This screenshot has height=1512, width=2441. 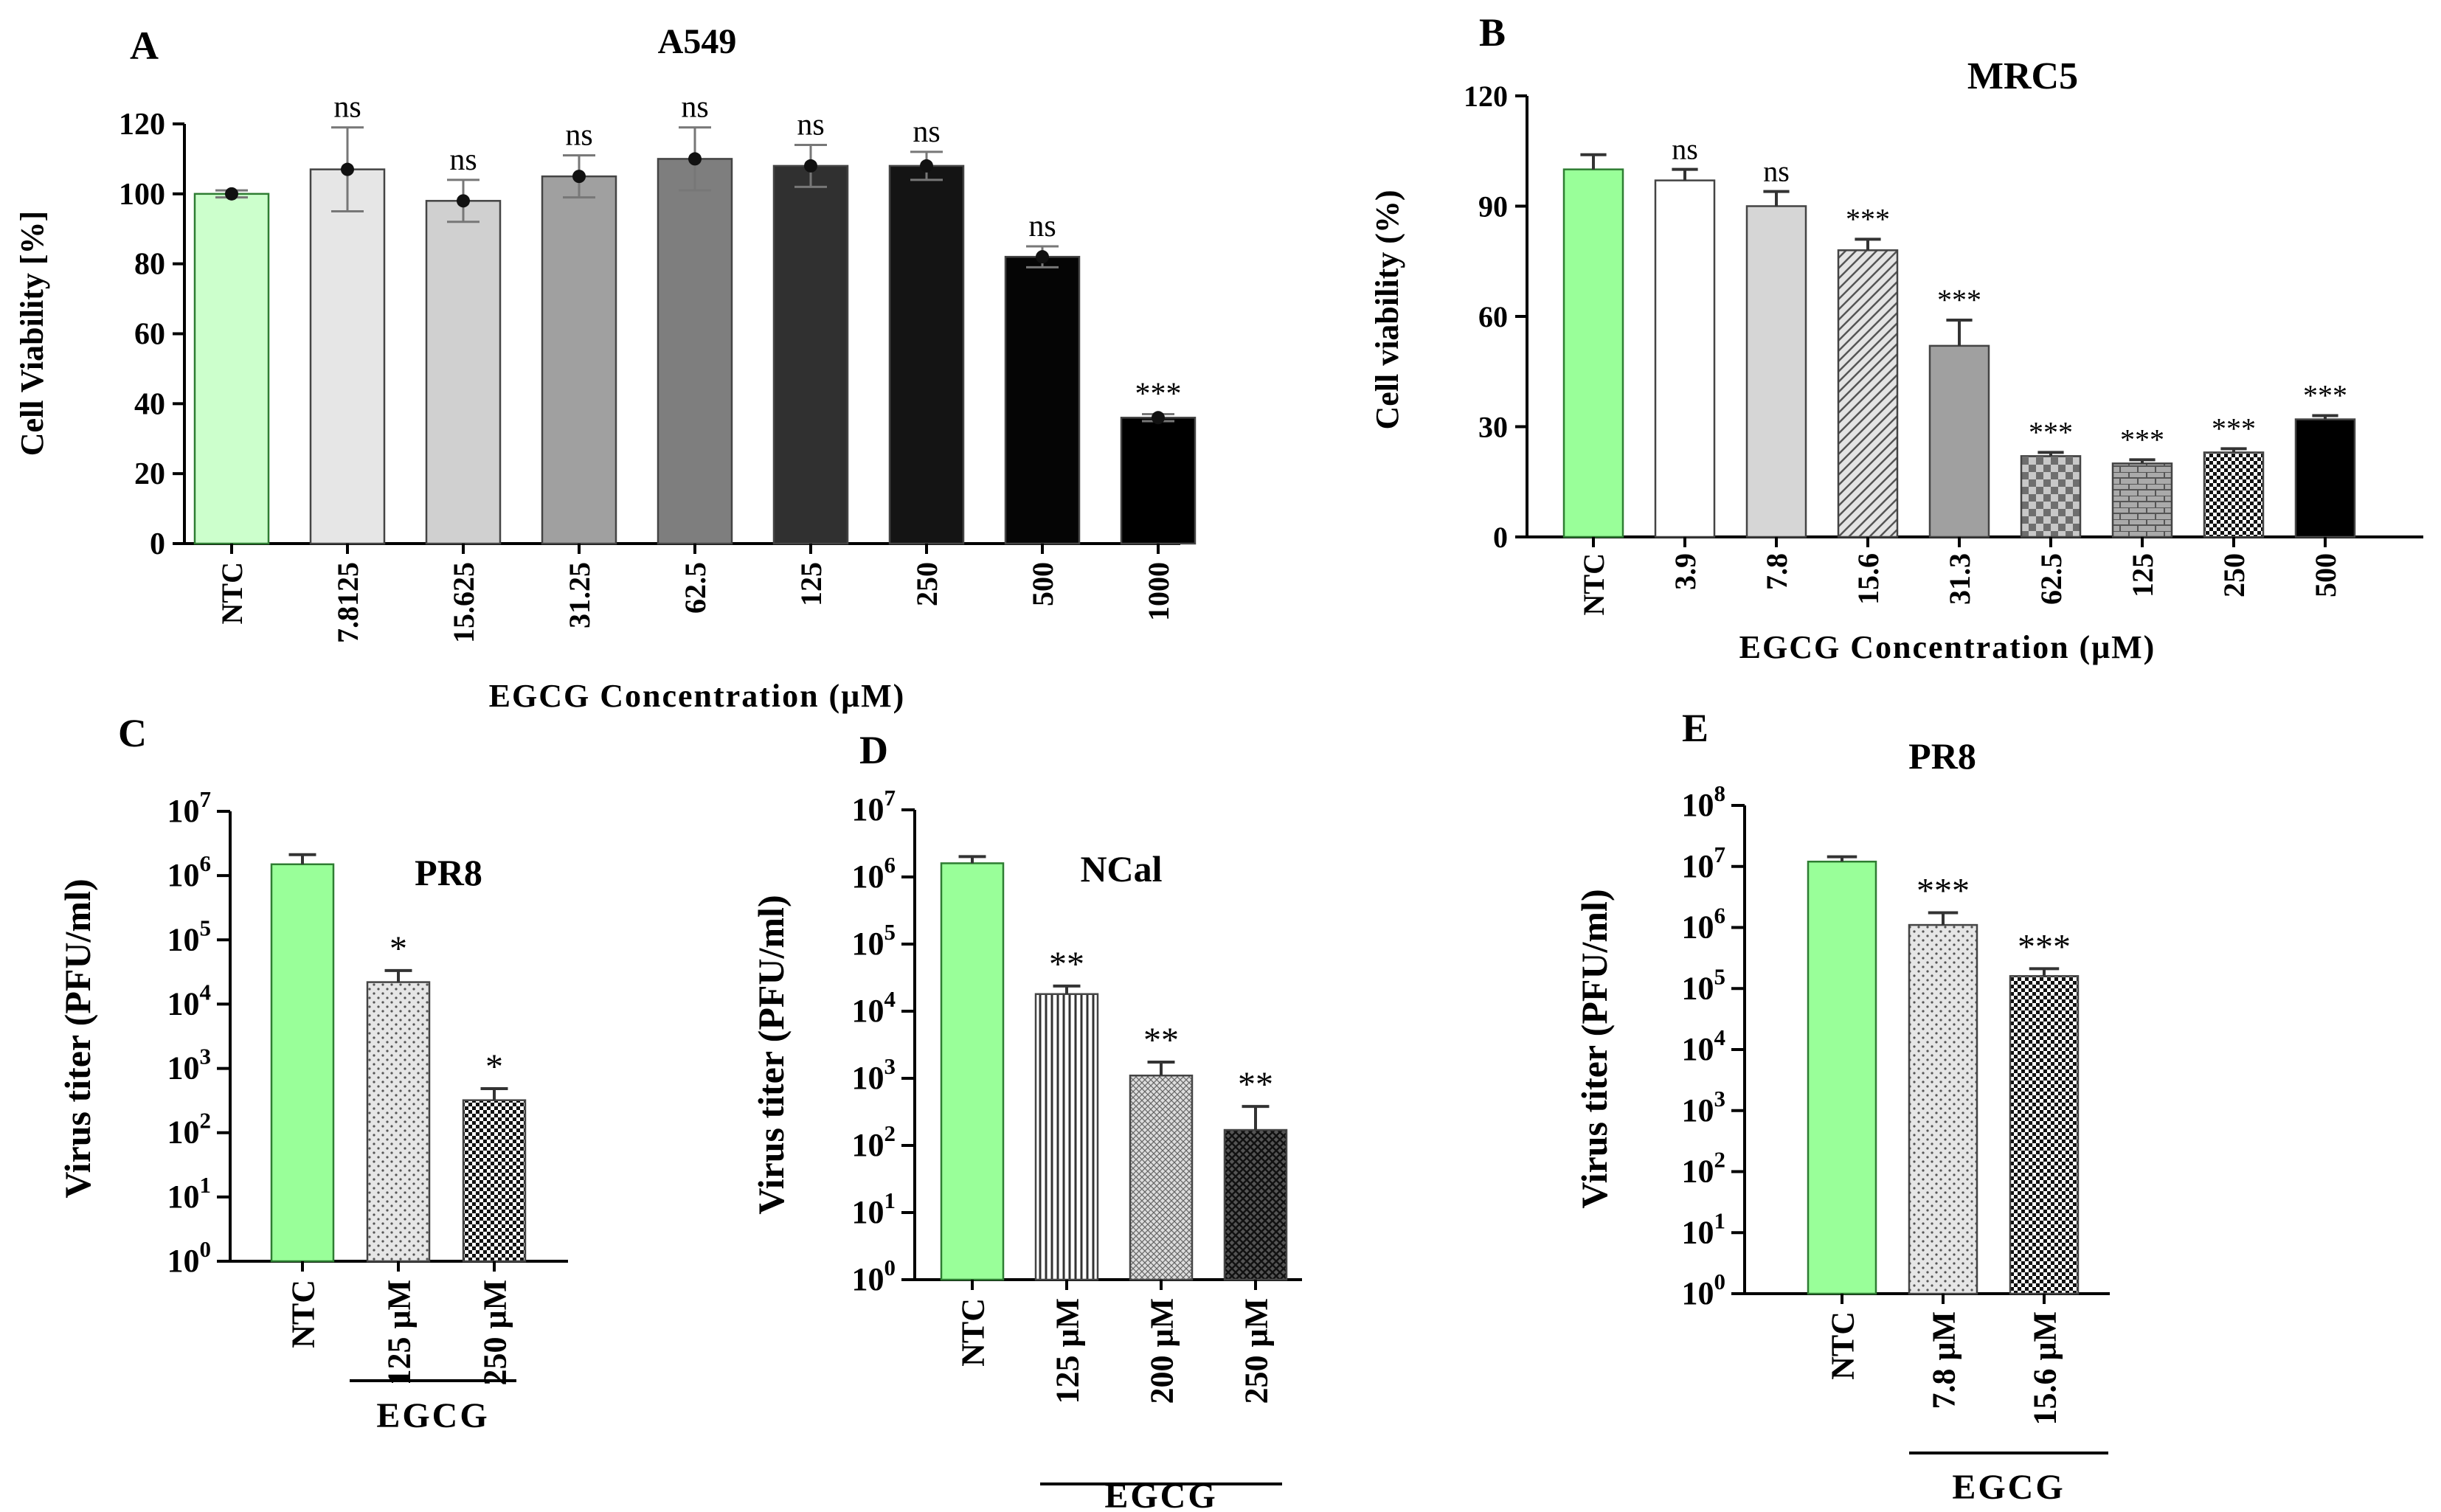 What do you see at coordinates (1121, 868) in the screenshot?
I see `chart-title: NCal` at bounding box center [1121, 868].